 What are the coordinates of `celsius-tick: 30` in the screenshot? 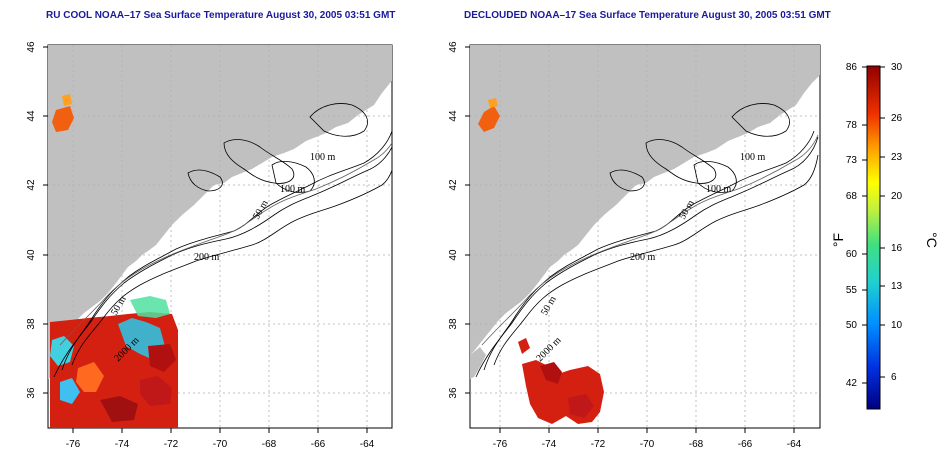 It's located at (897, 67).